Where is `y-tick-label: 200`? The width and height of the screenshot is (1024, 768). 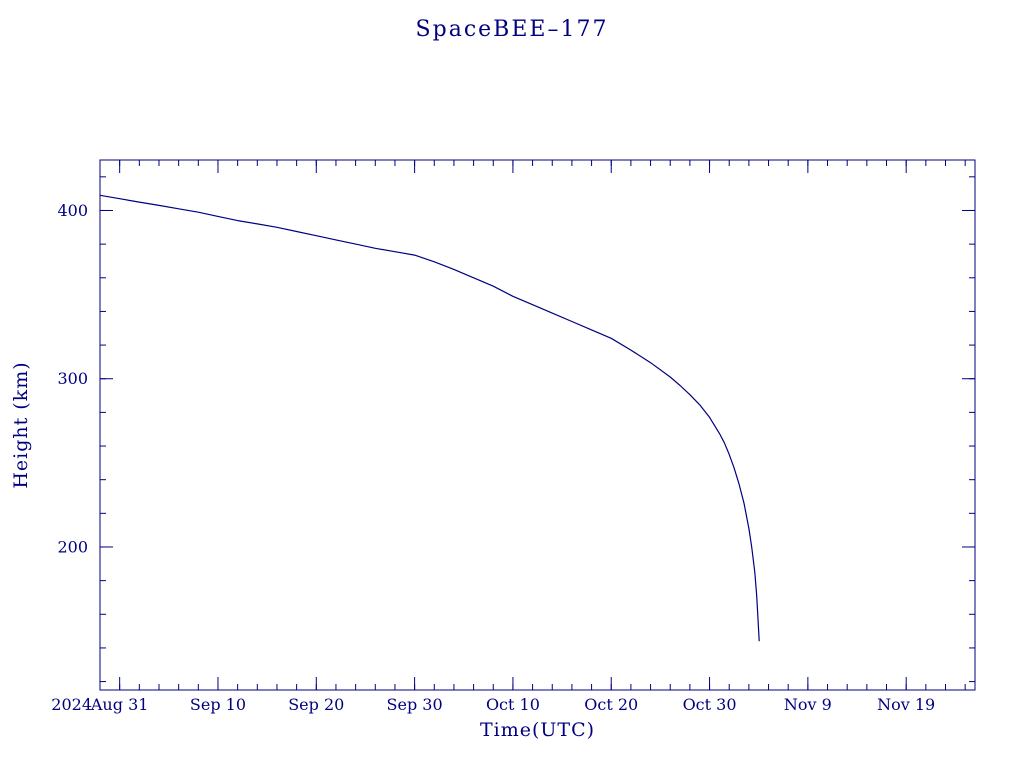
y-tick-label: 200 is located at coordinates (72, 546).